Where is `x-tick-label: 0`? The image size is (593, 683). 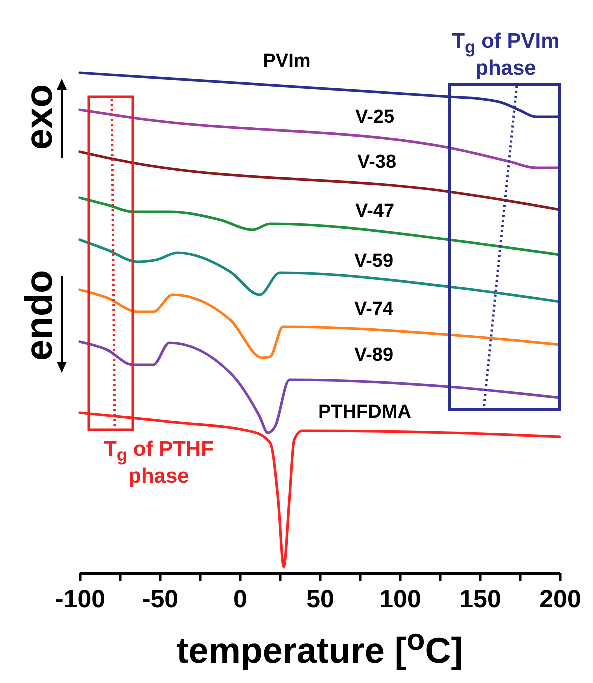
x-tick-label: 0 is located at coordinates (241, 600).